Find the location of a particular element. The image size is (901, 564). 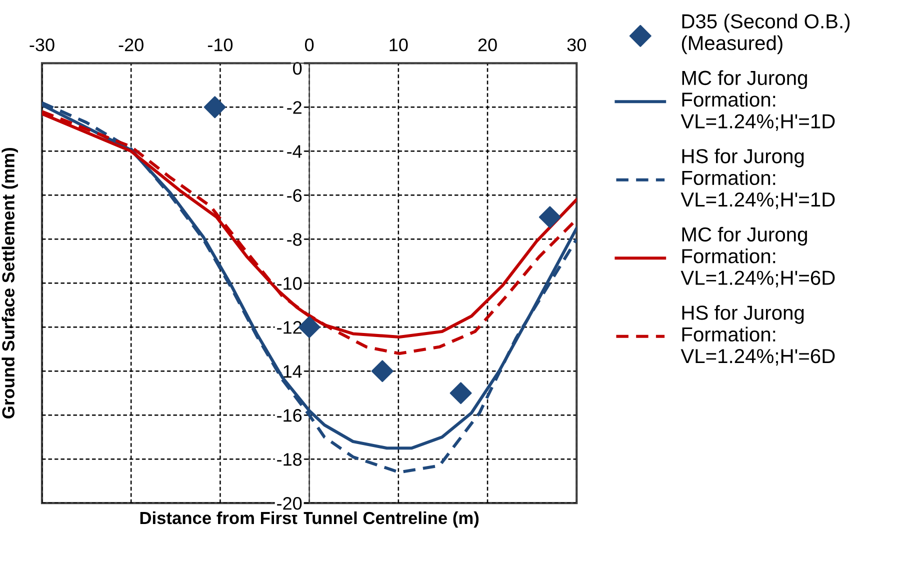

x-tick-label: -30 is located at coordinates (42, 45).